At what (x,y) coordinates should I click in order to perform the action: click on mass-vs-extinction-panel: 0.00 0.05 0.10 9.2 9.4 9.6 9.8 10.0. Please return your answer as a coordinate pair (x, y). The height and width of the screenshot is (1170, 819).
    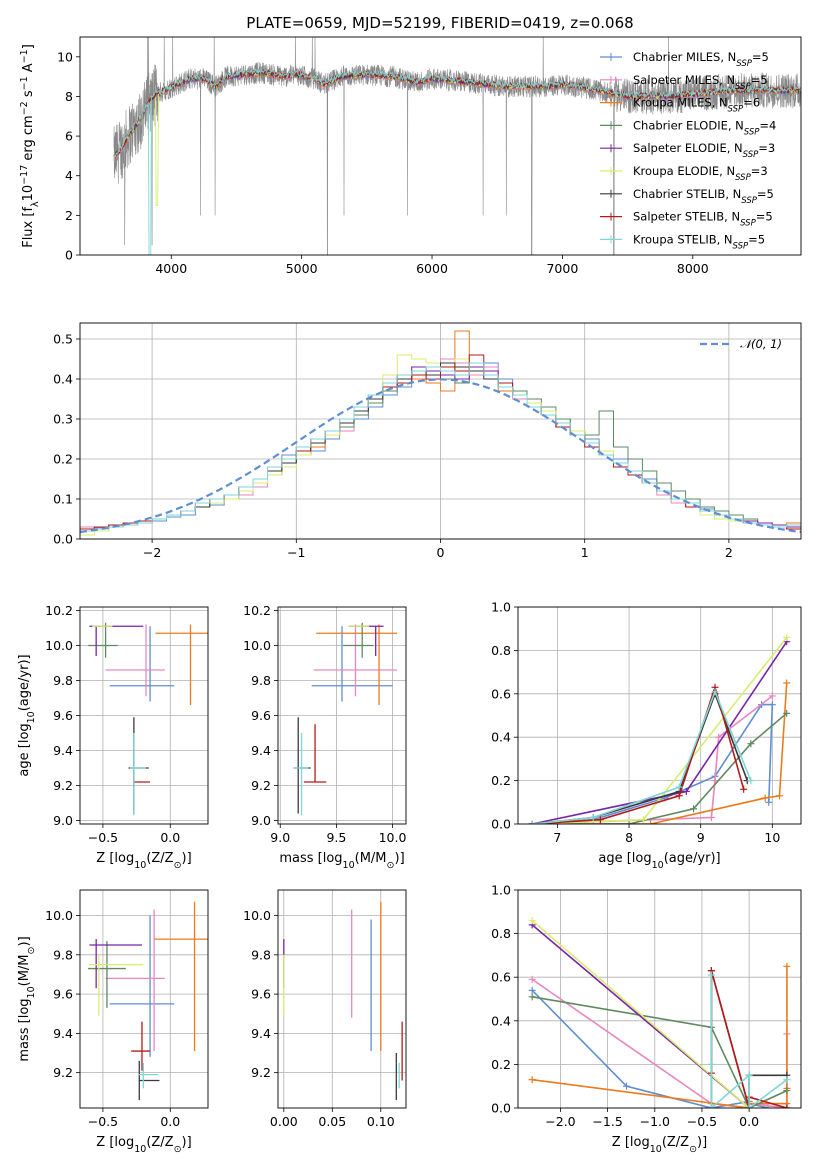
    Looking at the image, I should click on (325, 1009).